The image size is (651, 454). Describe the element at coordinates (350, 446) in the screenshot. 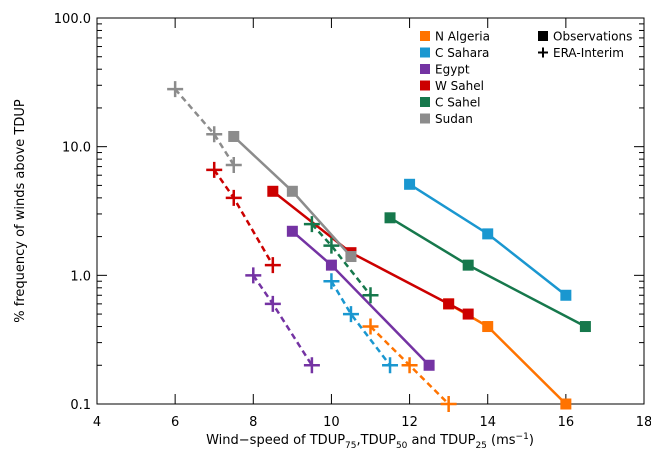

I see `x-label-sub: 75` at that location.